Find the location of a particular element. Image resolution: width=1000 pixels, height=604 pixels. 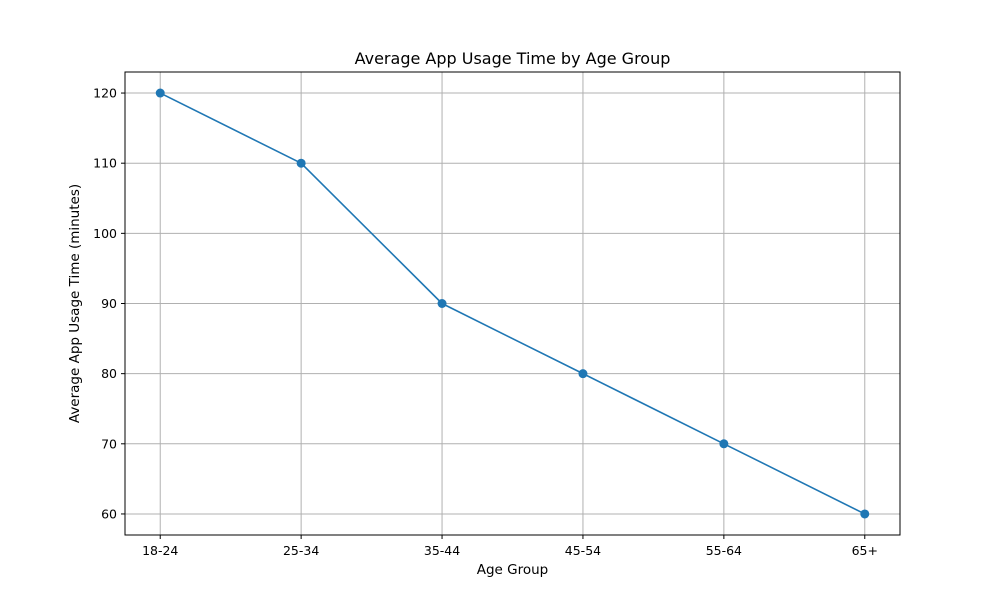

y-axis-label: Average App Usage Time (minutes) is located at coordinates (75, 303).